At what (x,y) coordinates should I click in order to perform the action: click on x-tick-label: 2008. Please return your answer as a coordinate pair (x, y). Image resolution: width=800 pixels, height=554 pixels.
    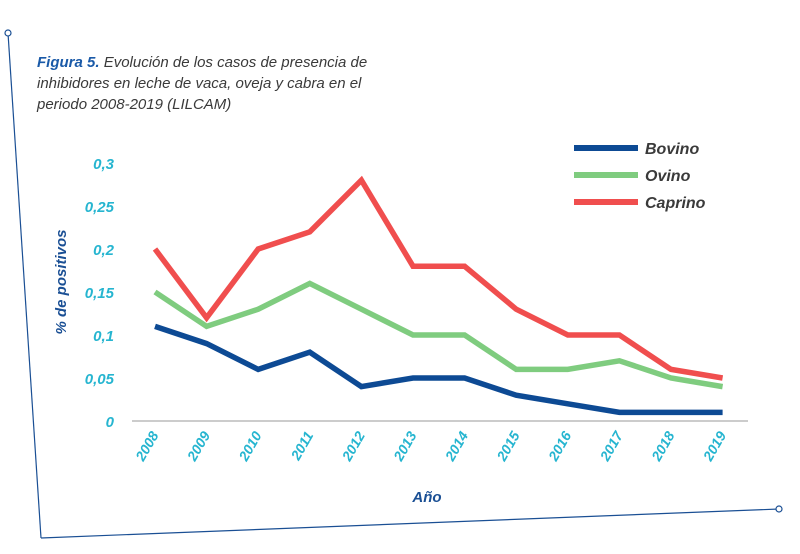
    Looking at the image, I should click on (147, 446).